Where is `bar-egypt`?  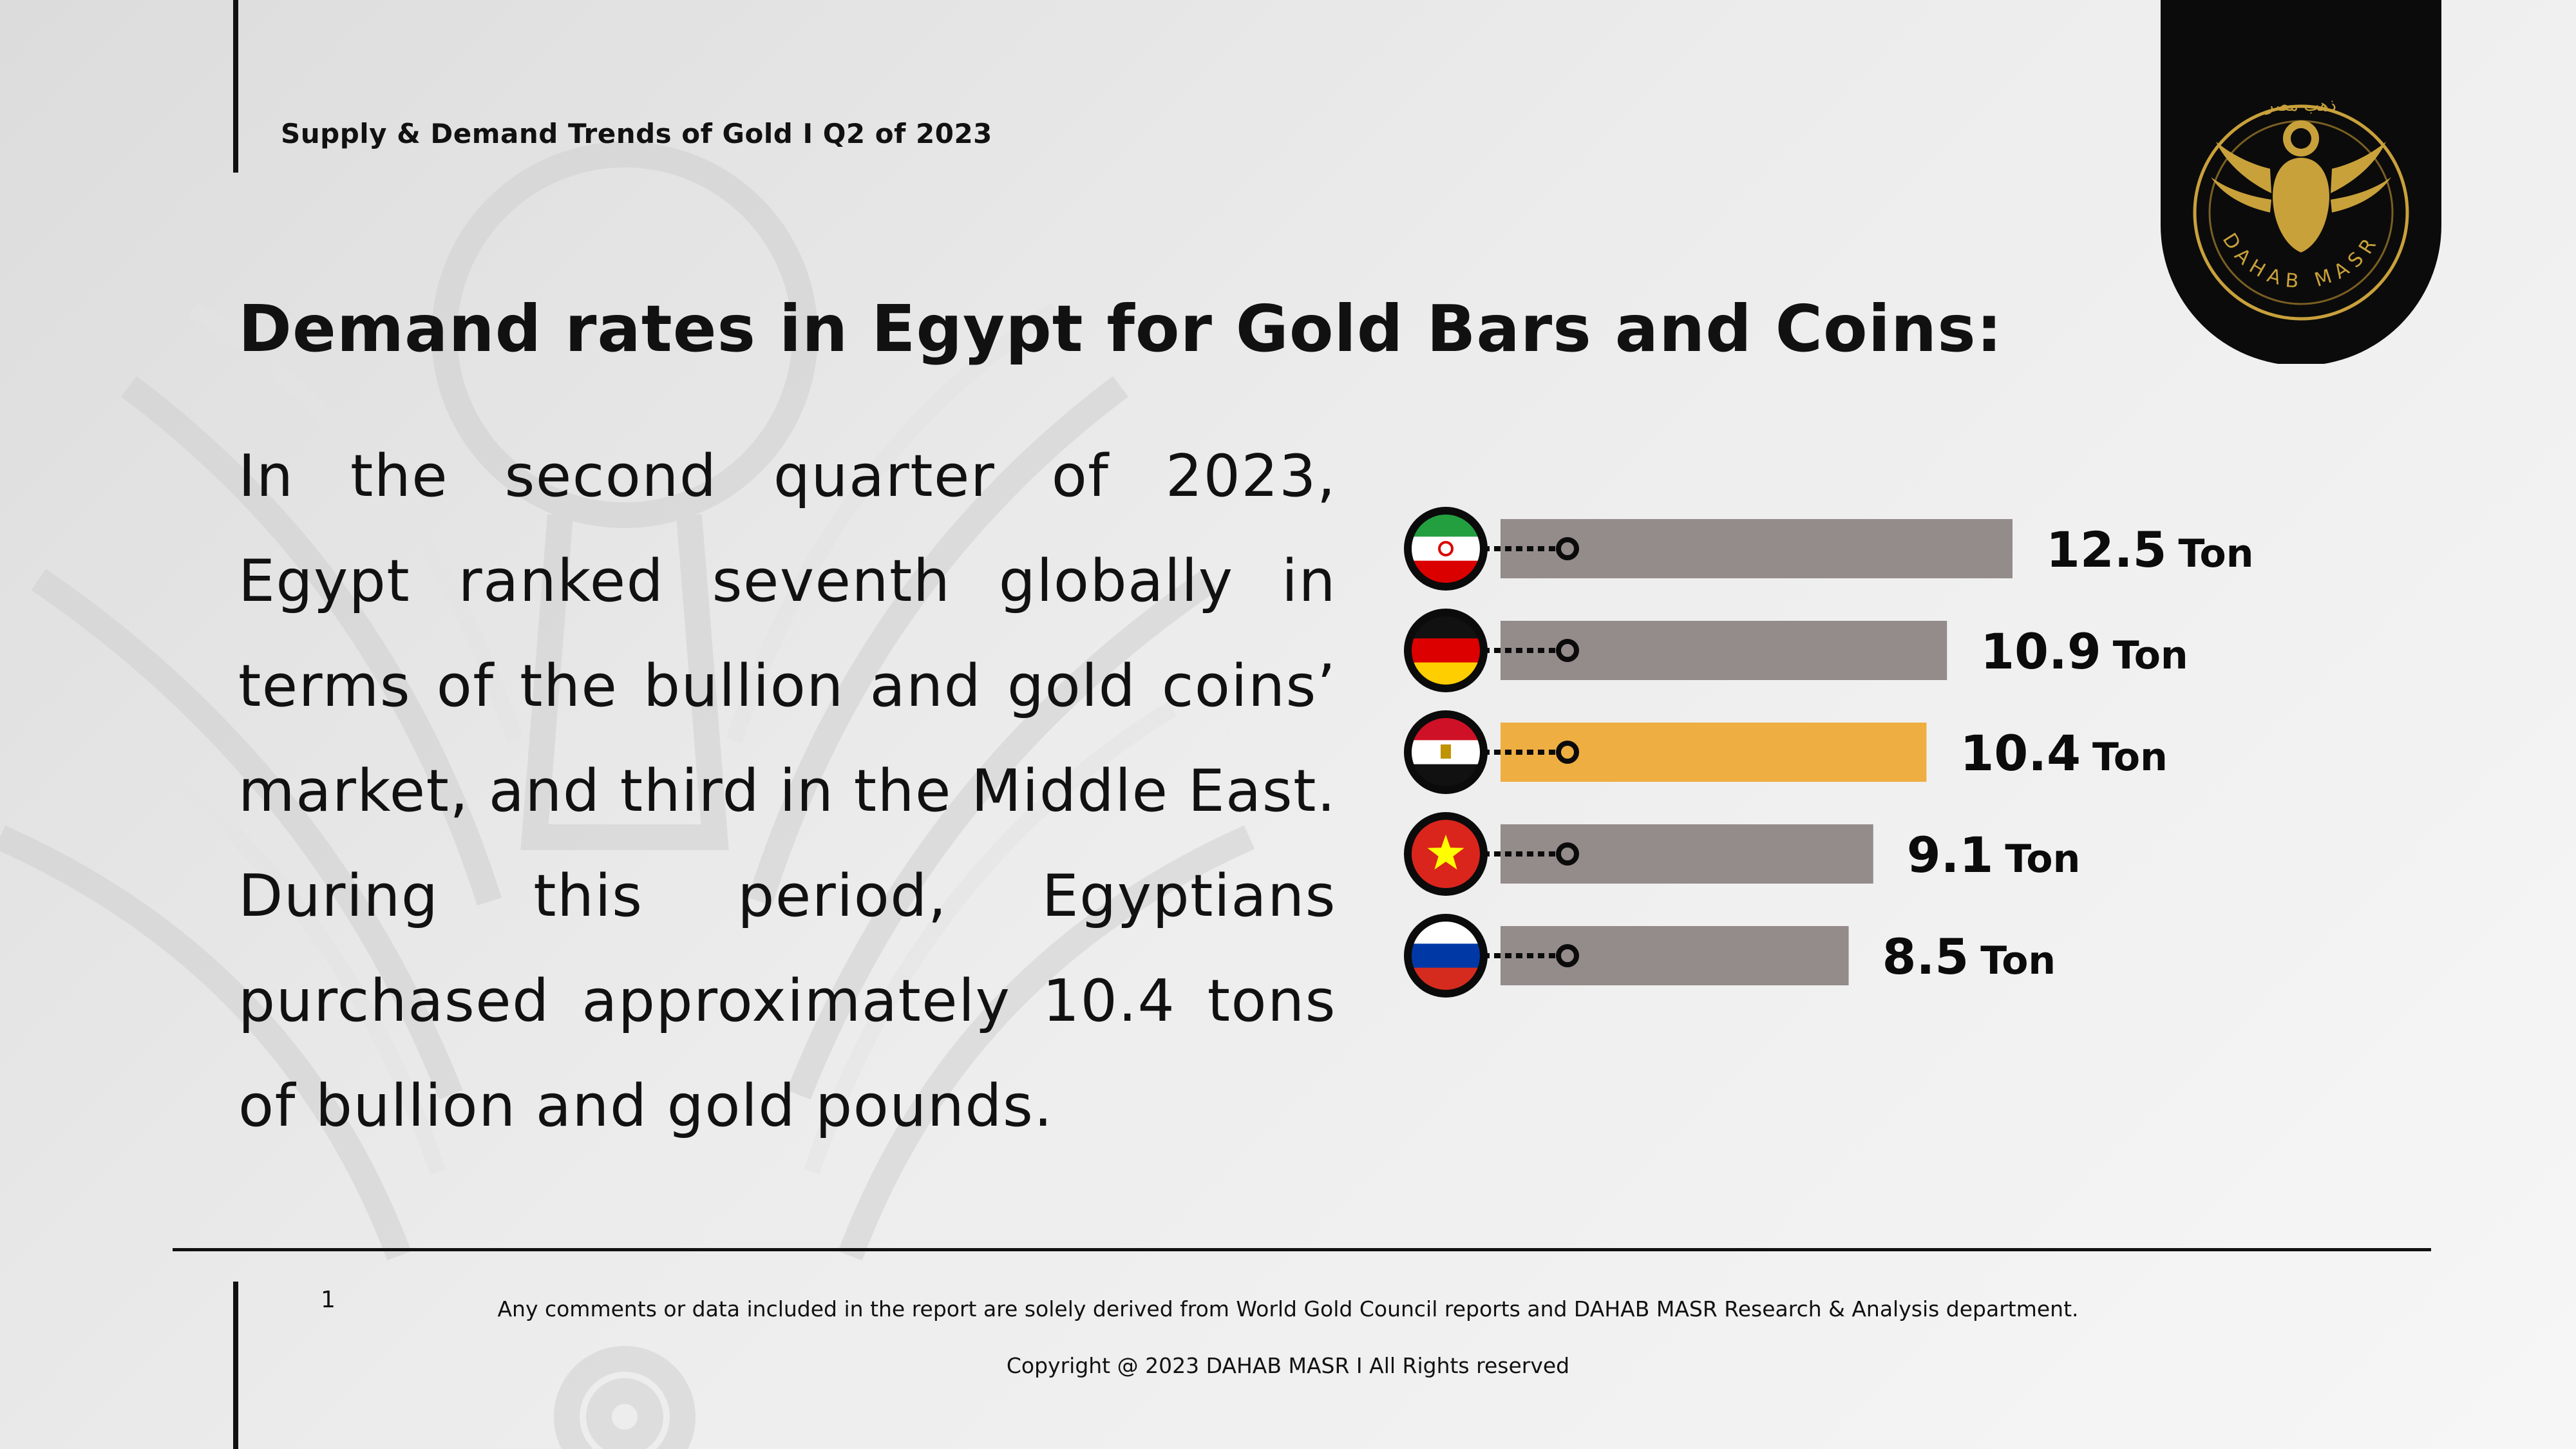 bar-egypt is located at coordinates (1714, 752).